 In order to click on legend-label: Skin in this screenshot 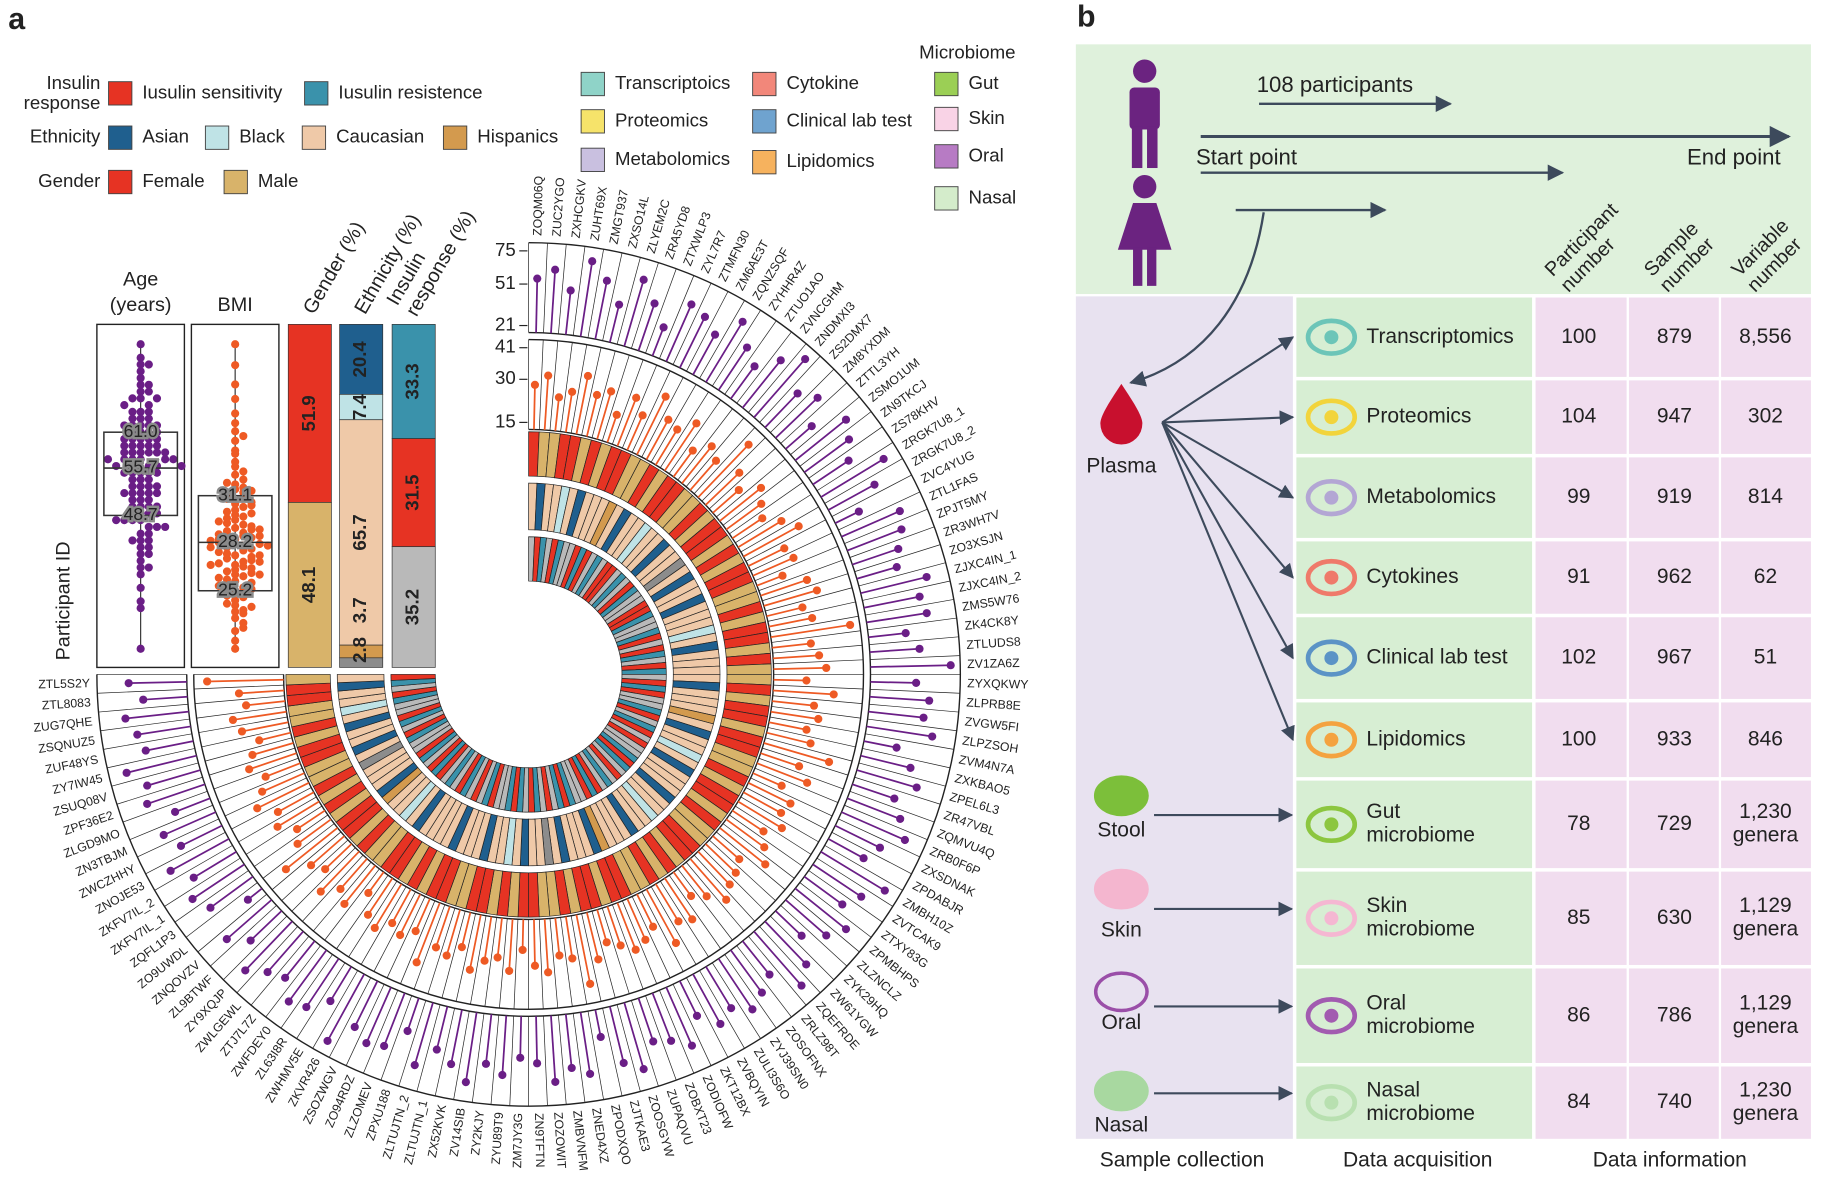, I will do `click(987, 117)`.